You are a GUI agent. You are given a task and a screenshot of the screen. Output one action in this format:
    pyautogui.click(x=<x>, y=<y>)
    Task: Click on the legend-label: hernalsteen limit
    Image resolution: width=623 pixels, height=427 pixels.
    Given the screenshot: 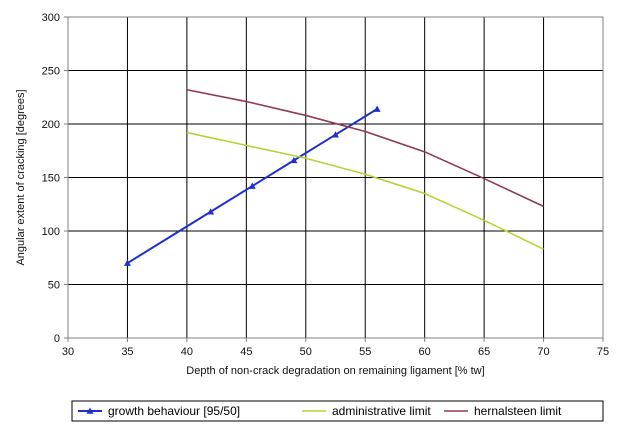 What is the action you would take?
    pyautogui.click(x=518, y=411)
    